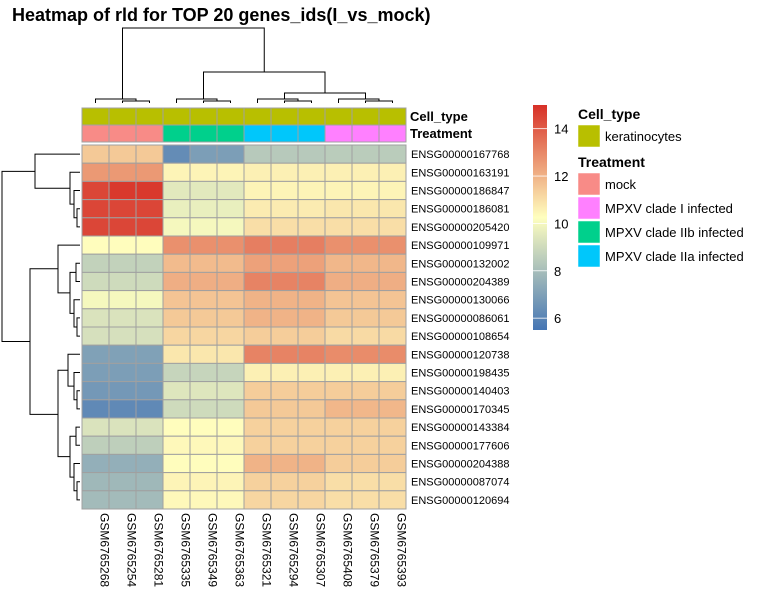 The height and width of the screenshot is (614, 776). What do you see at coordinates (561, 176) in the screenshot?
I see `colorbar-tick-label: 12` at bounding box center [561, 176].